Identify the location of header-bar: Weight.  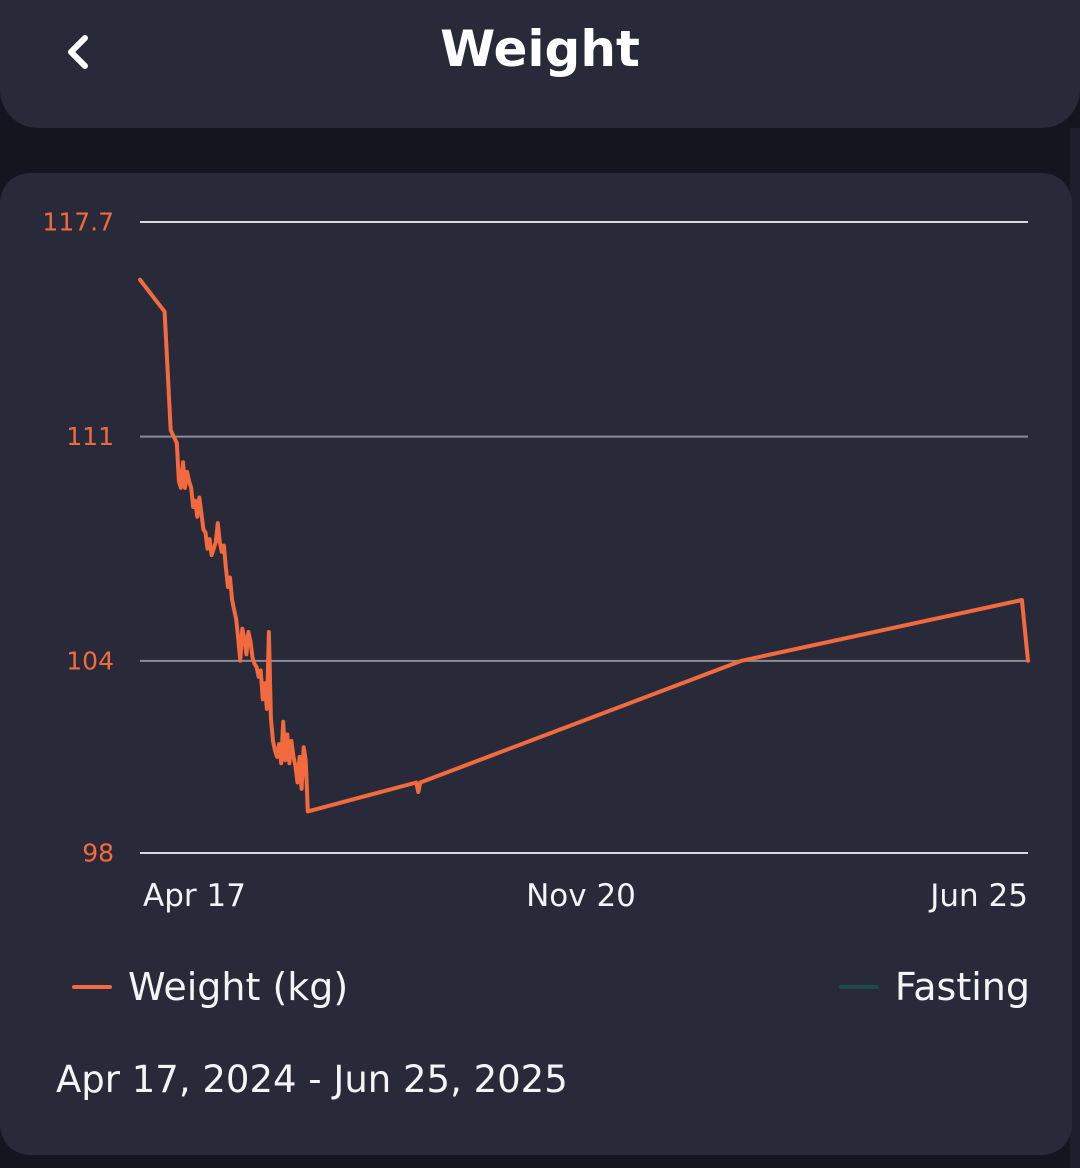
(540, 64).